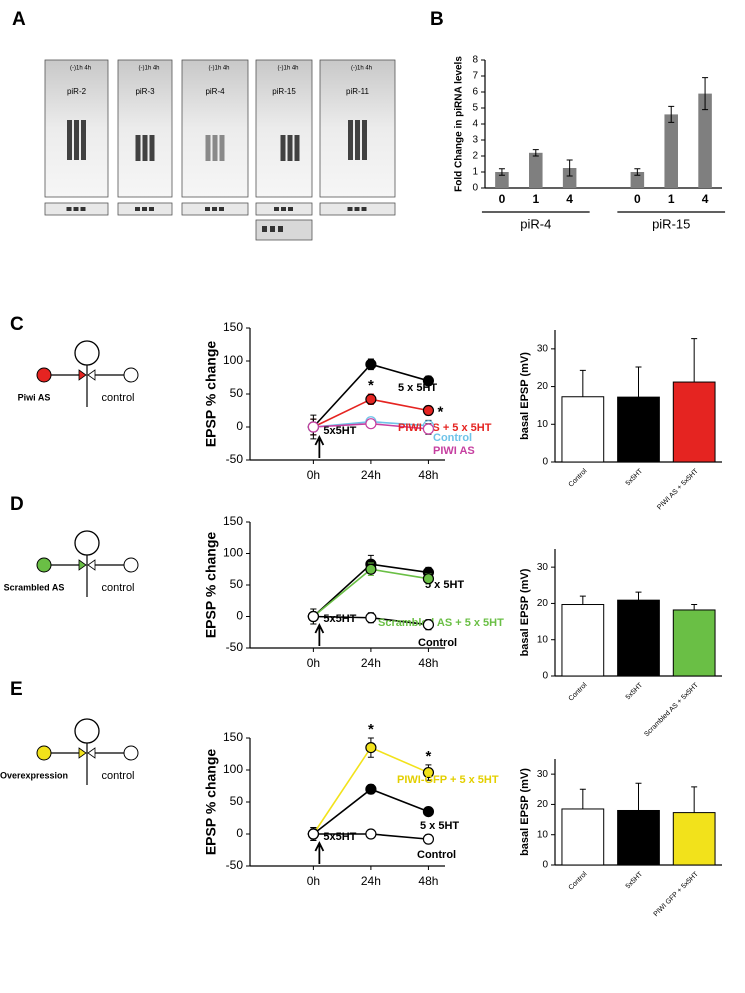  What do you see at coordinates (448, 780) in the screenshot?
I see `series-label: PIWI-GFP + 5 x 5HT` at bounding box center [448, 780].